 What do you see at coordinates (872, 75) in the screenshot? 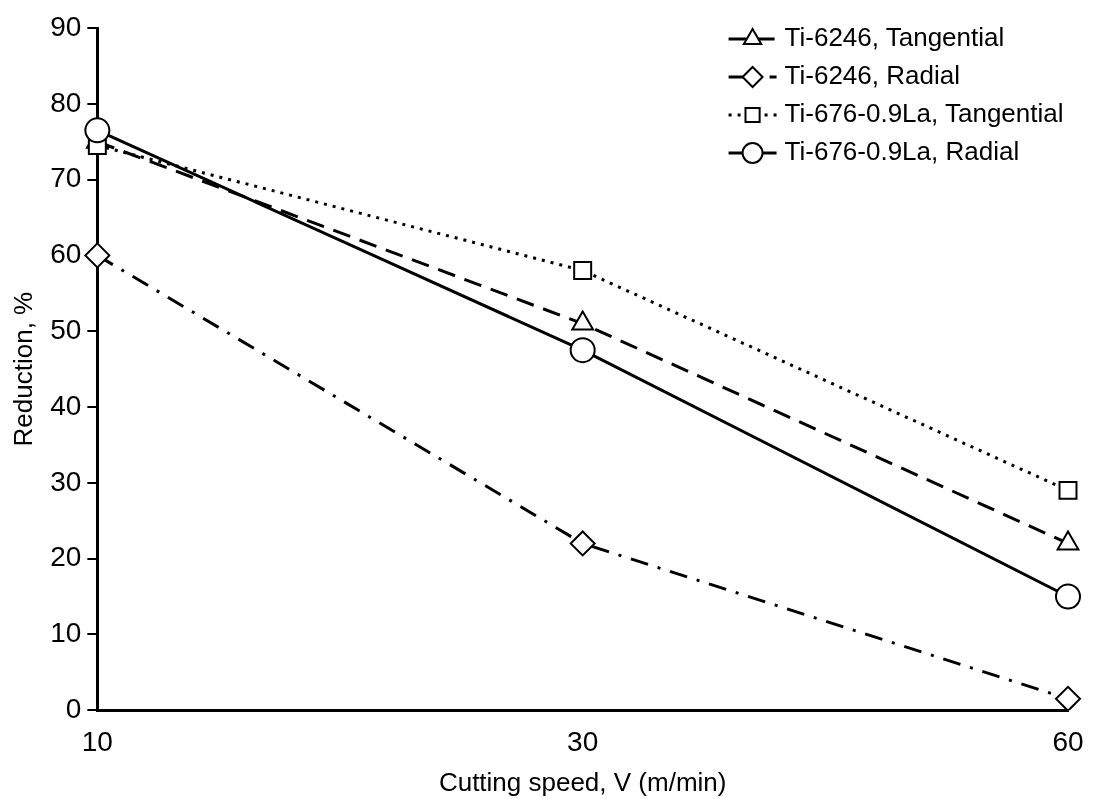
I see `legend-label: Ti-6246, Radial` at bounding box center [872, 75].